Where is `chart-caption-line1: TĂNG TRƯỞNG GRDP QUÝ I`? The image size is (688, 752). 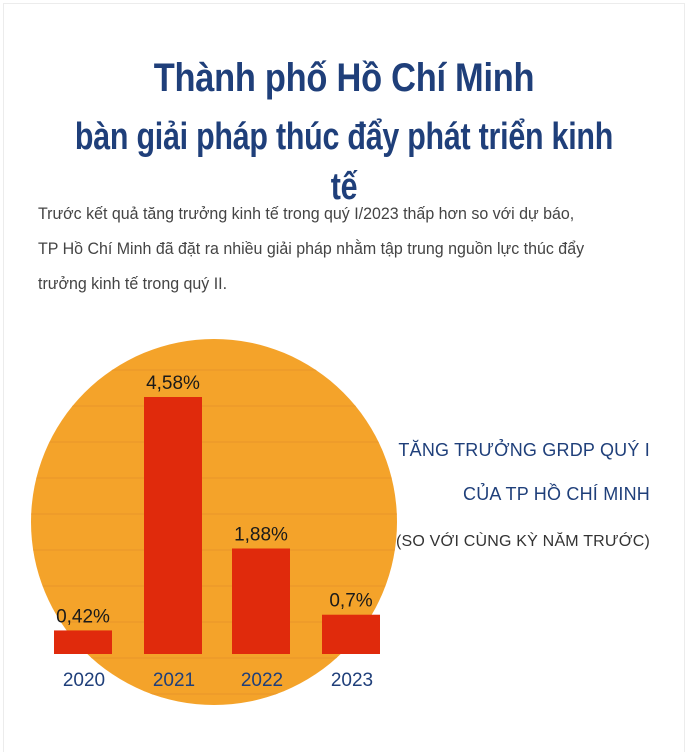 chart-caption-line1: TĂNG TRƯỞNG GRDP QUÝ I is located at coordinates (524, 450).